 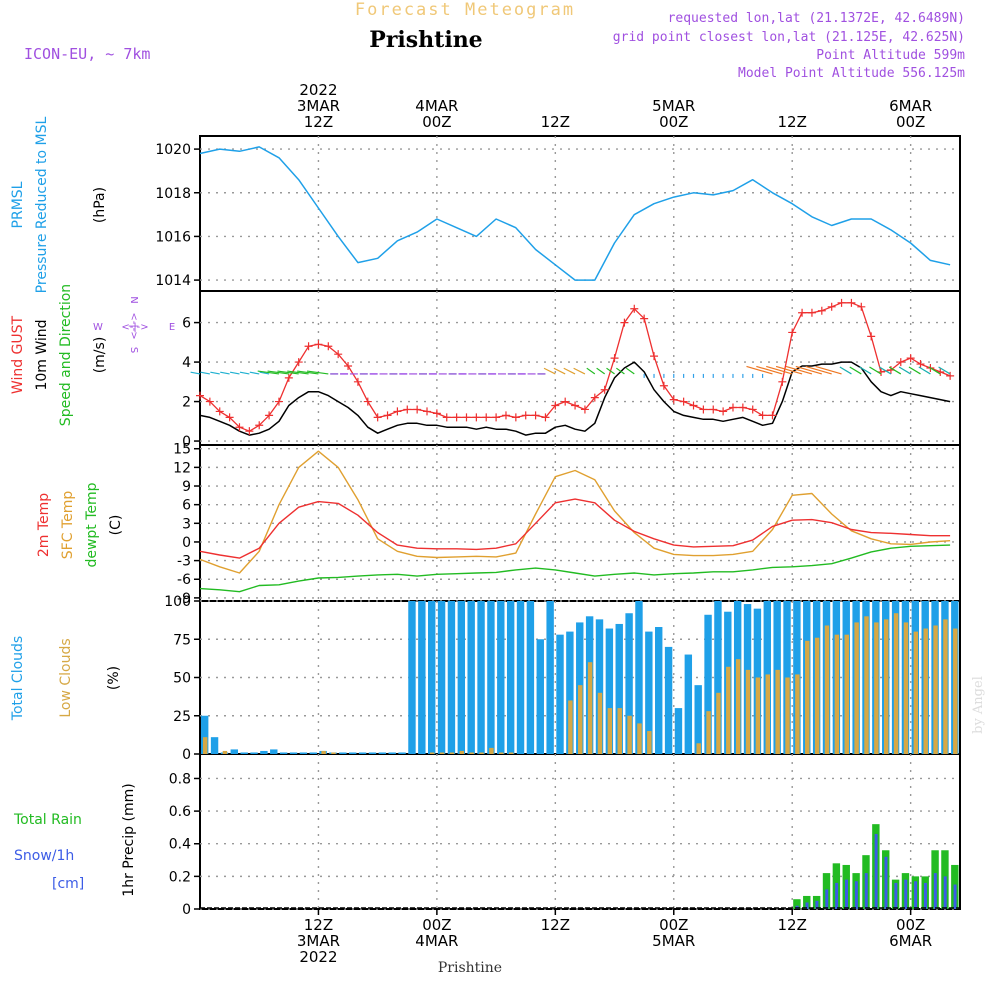 What do you see at coordinates (890, 55) in the screenshot?
I see `point-altitude: Point Altitude 599m` at bounding box center [890, 55].